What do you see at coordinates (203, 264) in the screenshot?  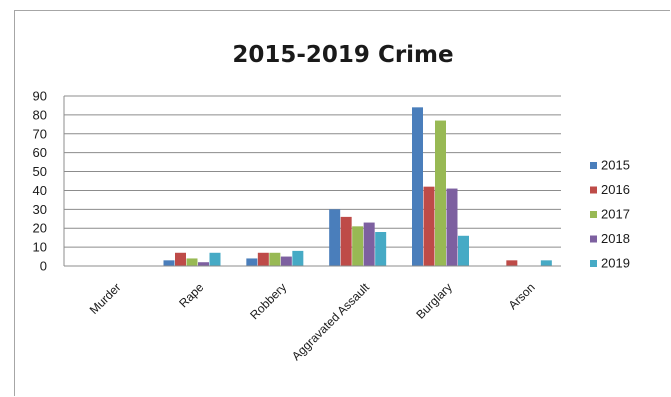 I see `bar-rape-2018` at bounding box center [203, 264].